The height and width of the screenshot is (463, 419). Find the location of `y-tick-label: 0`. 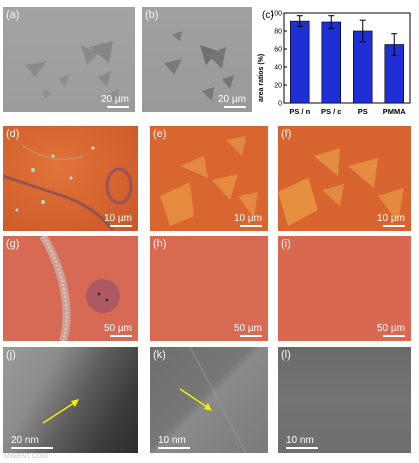

y-tick-label: 0 is located at coordinates (280, 104).